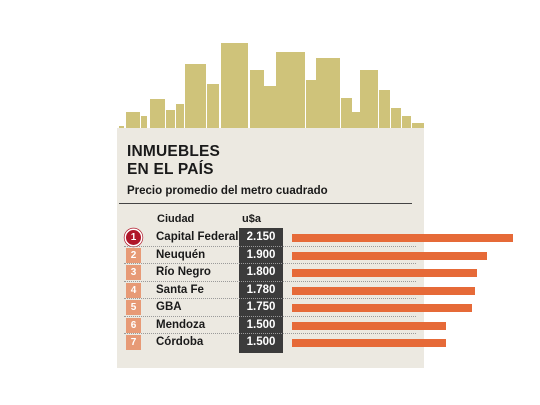 This screenshot has width=540, height=405. What do you see at coordinates (283, 342) in the screenshot?
I see `ranking-row: 7 Córdoba 1.500` at bounding box center [283, 342].